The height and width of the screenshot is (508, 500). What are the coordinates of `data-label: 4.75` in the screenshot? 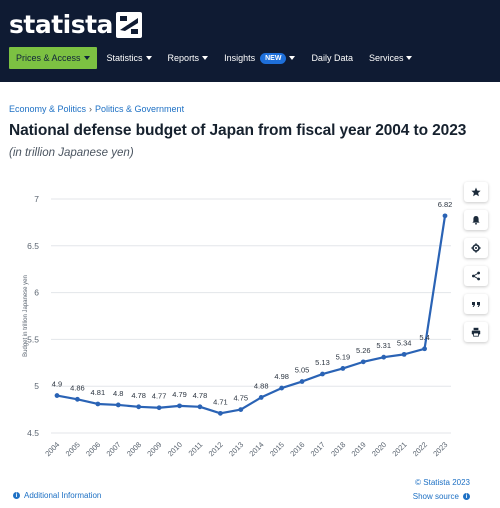 It's located at (240, 398).